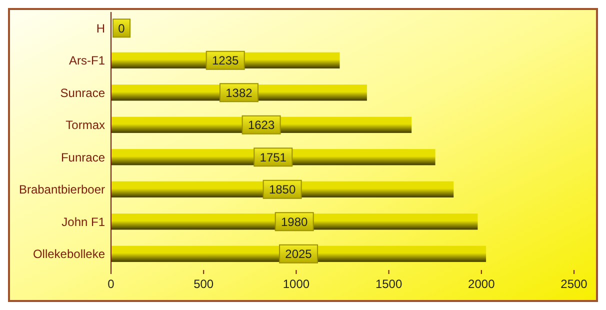 The height and width of the screenshot is (310, 606). Describe the element at coordinates (204, 284) in the screenshot. I see `x-tick-label: 500` at that location.